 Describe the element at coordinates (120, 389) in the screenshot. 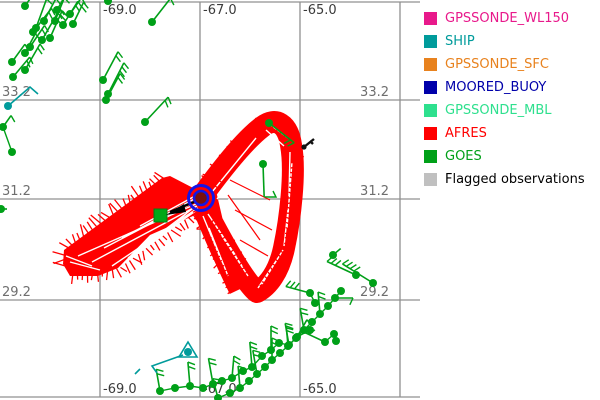

I see `lon-label-bottom: -69.0` at that location.